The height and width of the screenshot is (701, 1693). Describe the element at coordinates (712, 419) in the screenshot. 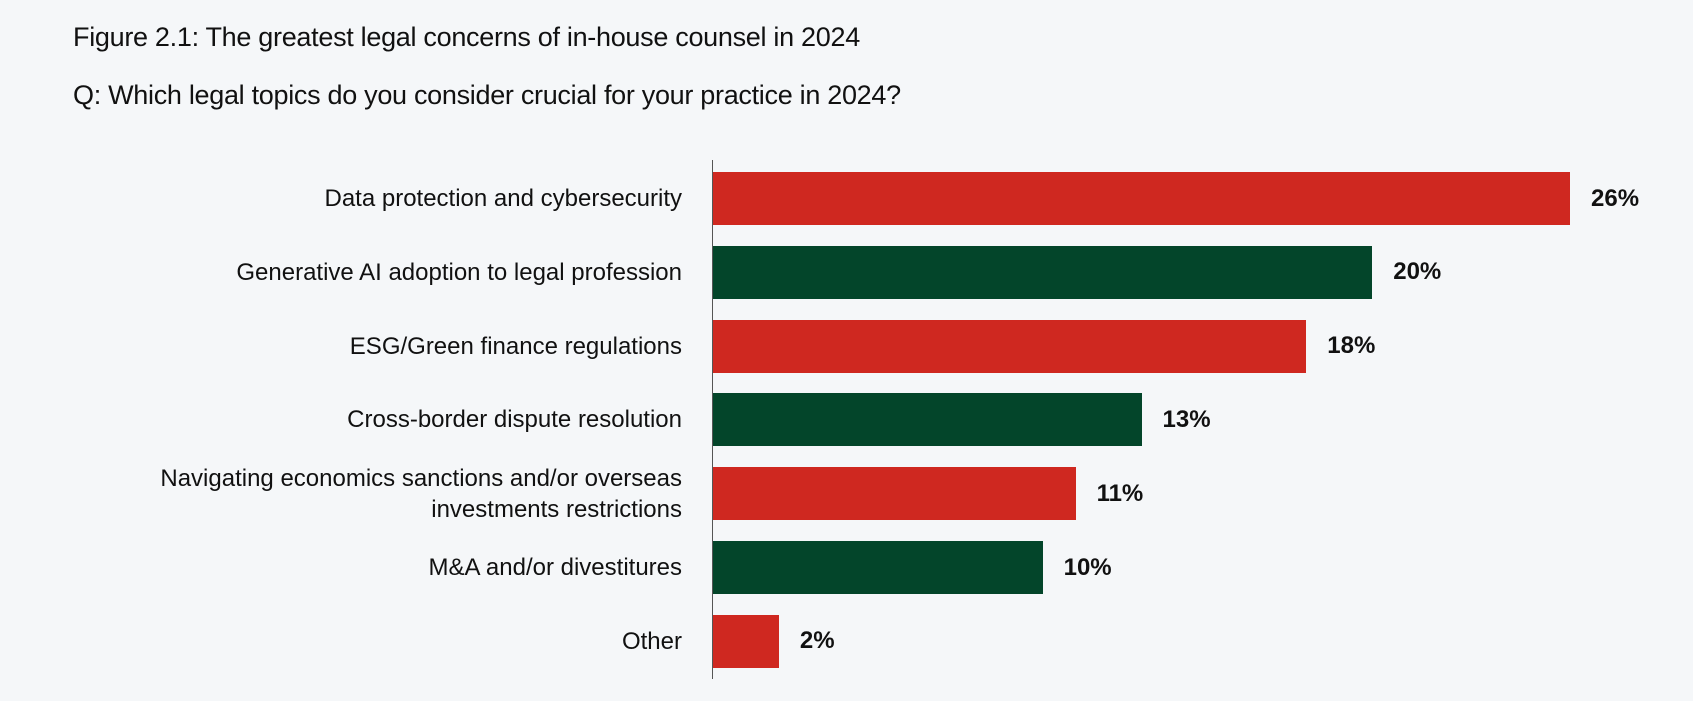

I see `y-axis-line` at that location.